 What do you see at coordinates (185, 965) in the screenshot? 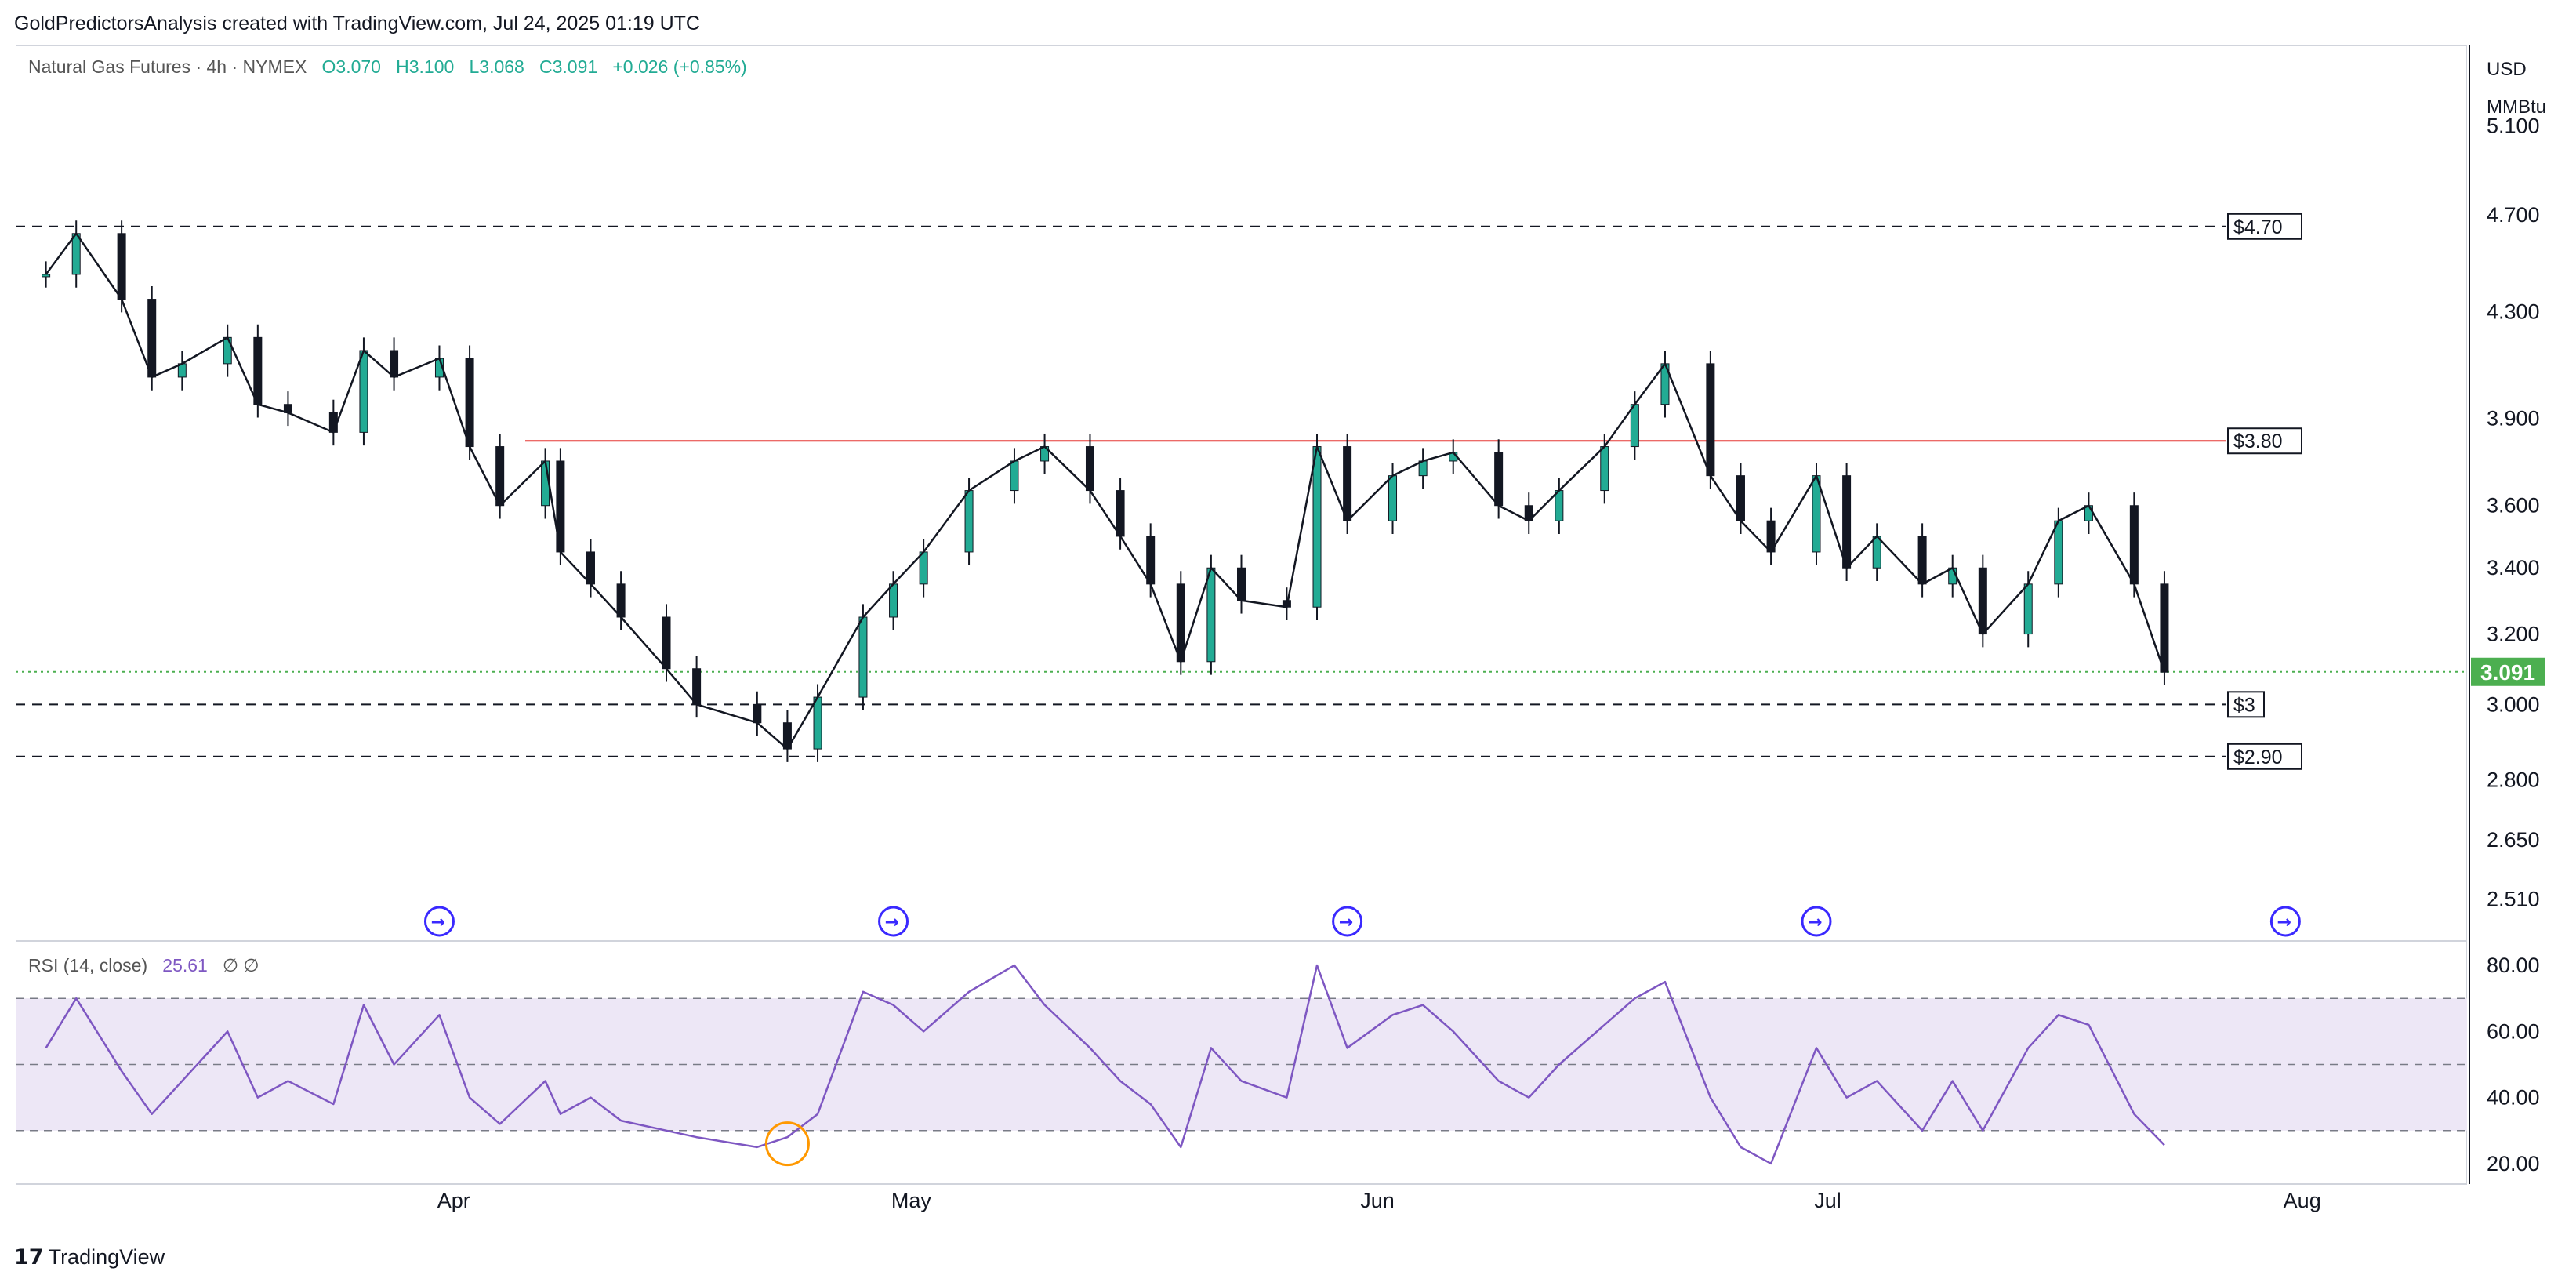
I see `rsi-legend-value: 25.61` at bounding box center [185, 965].